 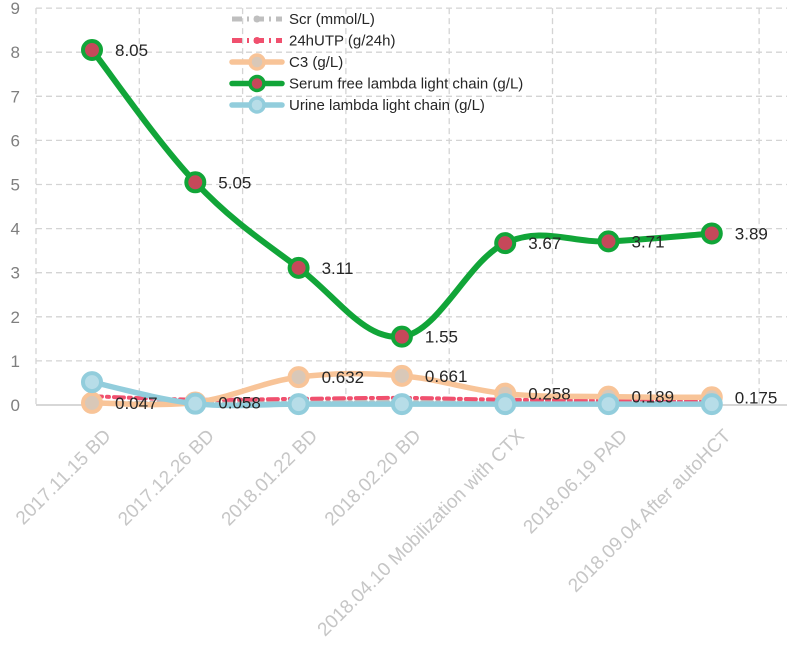 What do you see at coordinates (342, 41) in the screenshot?
I see `legend-label: 24hUTP (g/24h)` at bounding box center [342, 41].